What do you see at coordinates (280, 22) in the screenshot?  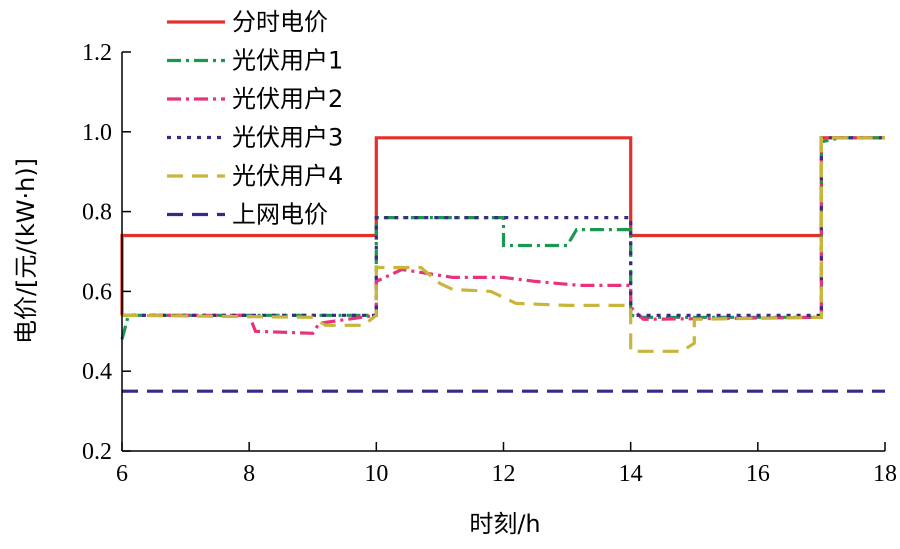 I see `legend-label-1: 分时电价` at bounding box center [280, 22].